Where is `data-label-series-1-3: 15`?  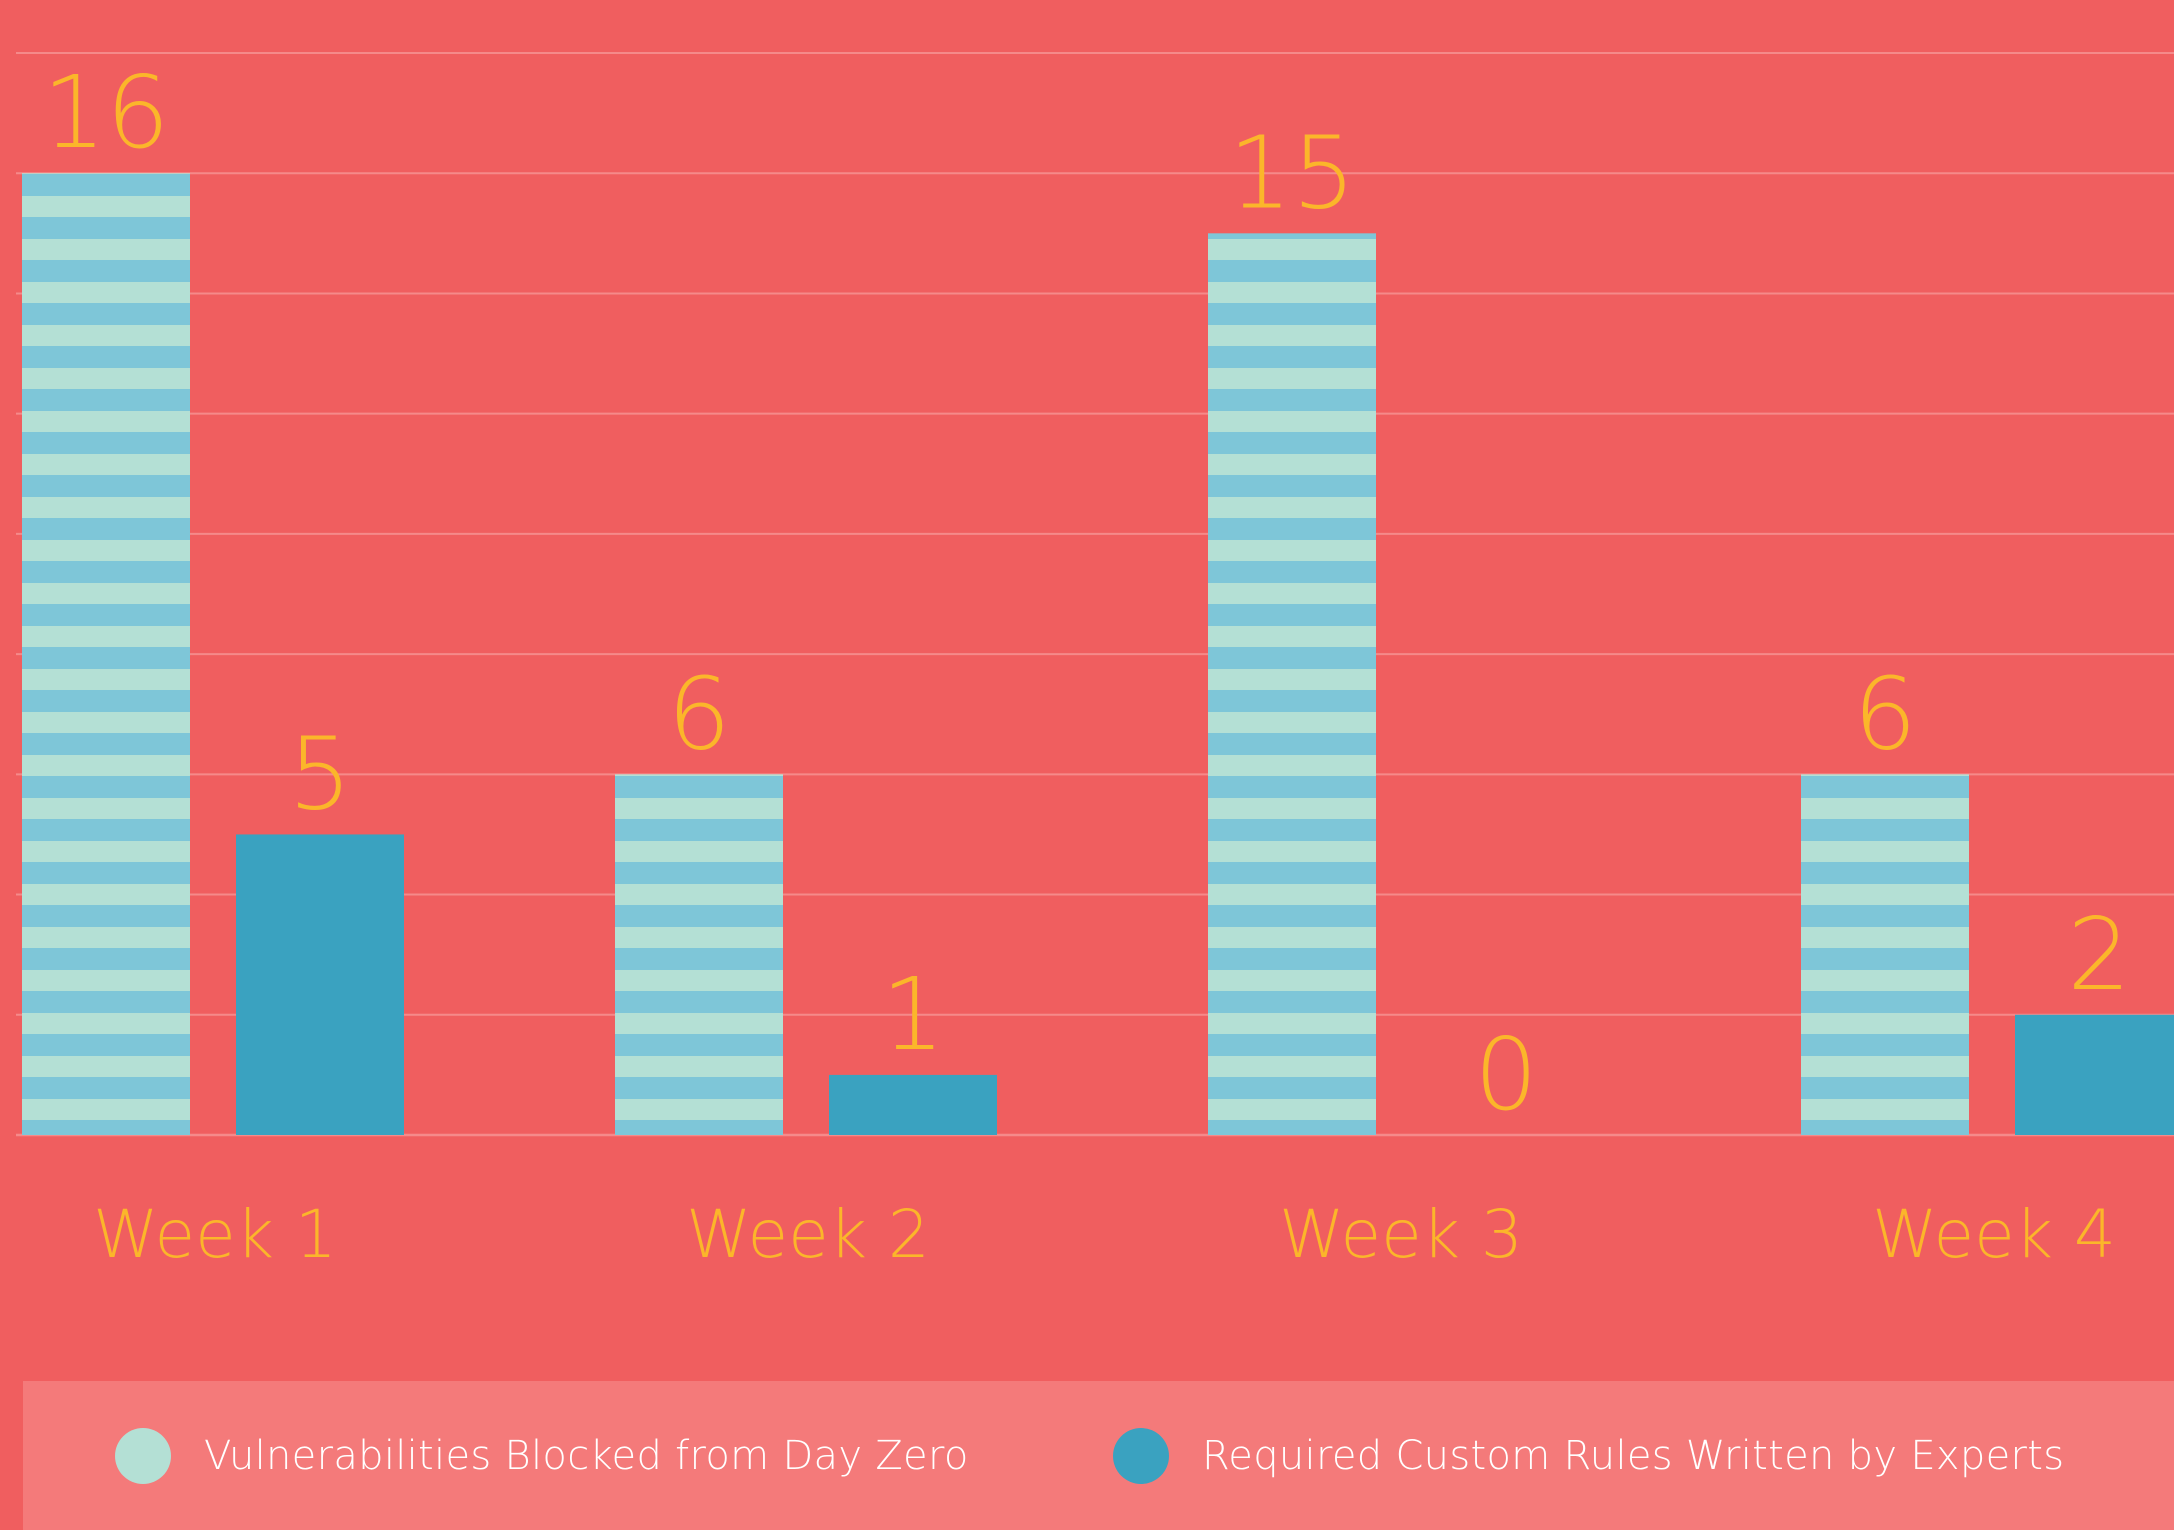
data-label-series-1-3: 15 is located at coordinates (1291, 172).